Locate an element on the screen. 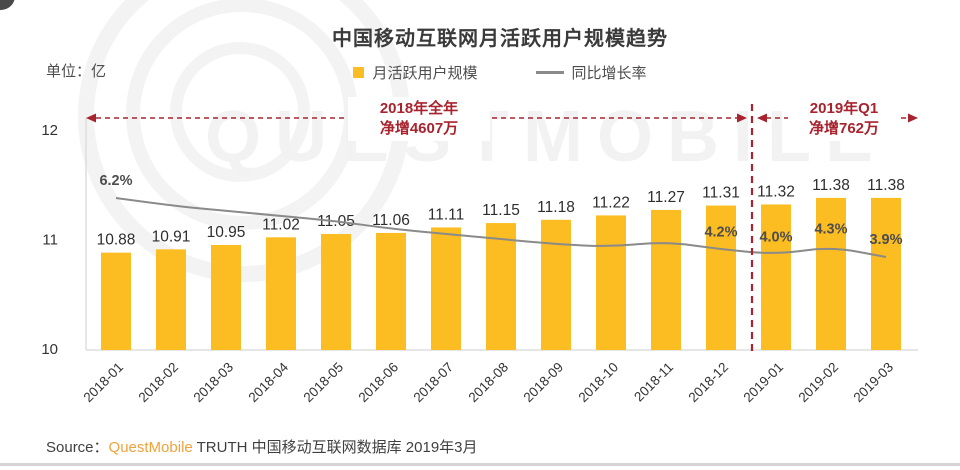 Image resolution: width=960 pixels, height=470 pixels. x-tick-label: 2018-10 is located at coordinates (598, 383).